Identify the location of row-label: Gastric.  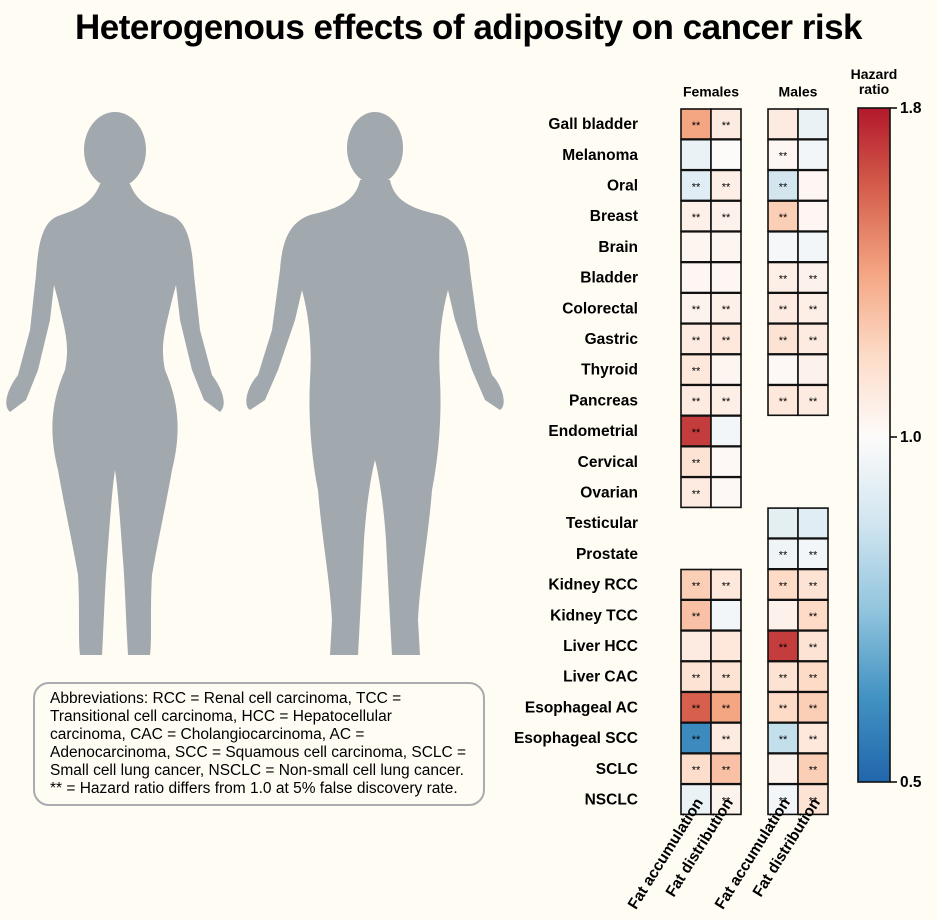
(612, 339).